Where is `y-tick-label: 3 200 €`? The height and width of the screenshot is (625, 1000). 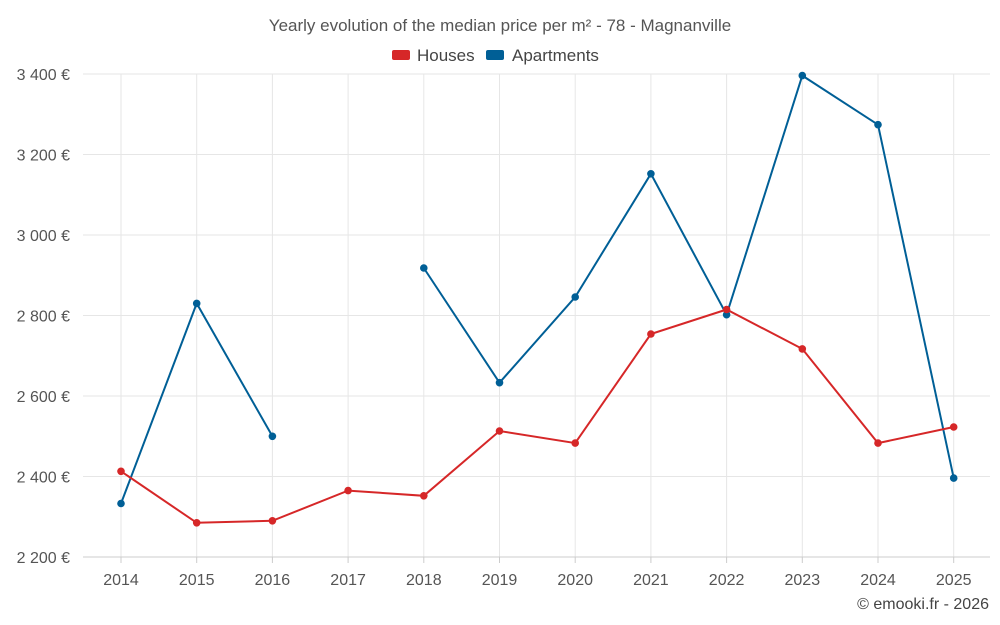
y-tick-label: 3 200 € is located at coordinates (43, 156).